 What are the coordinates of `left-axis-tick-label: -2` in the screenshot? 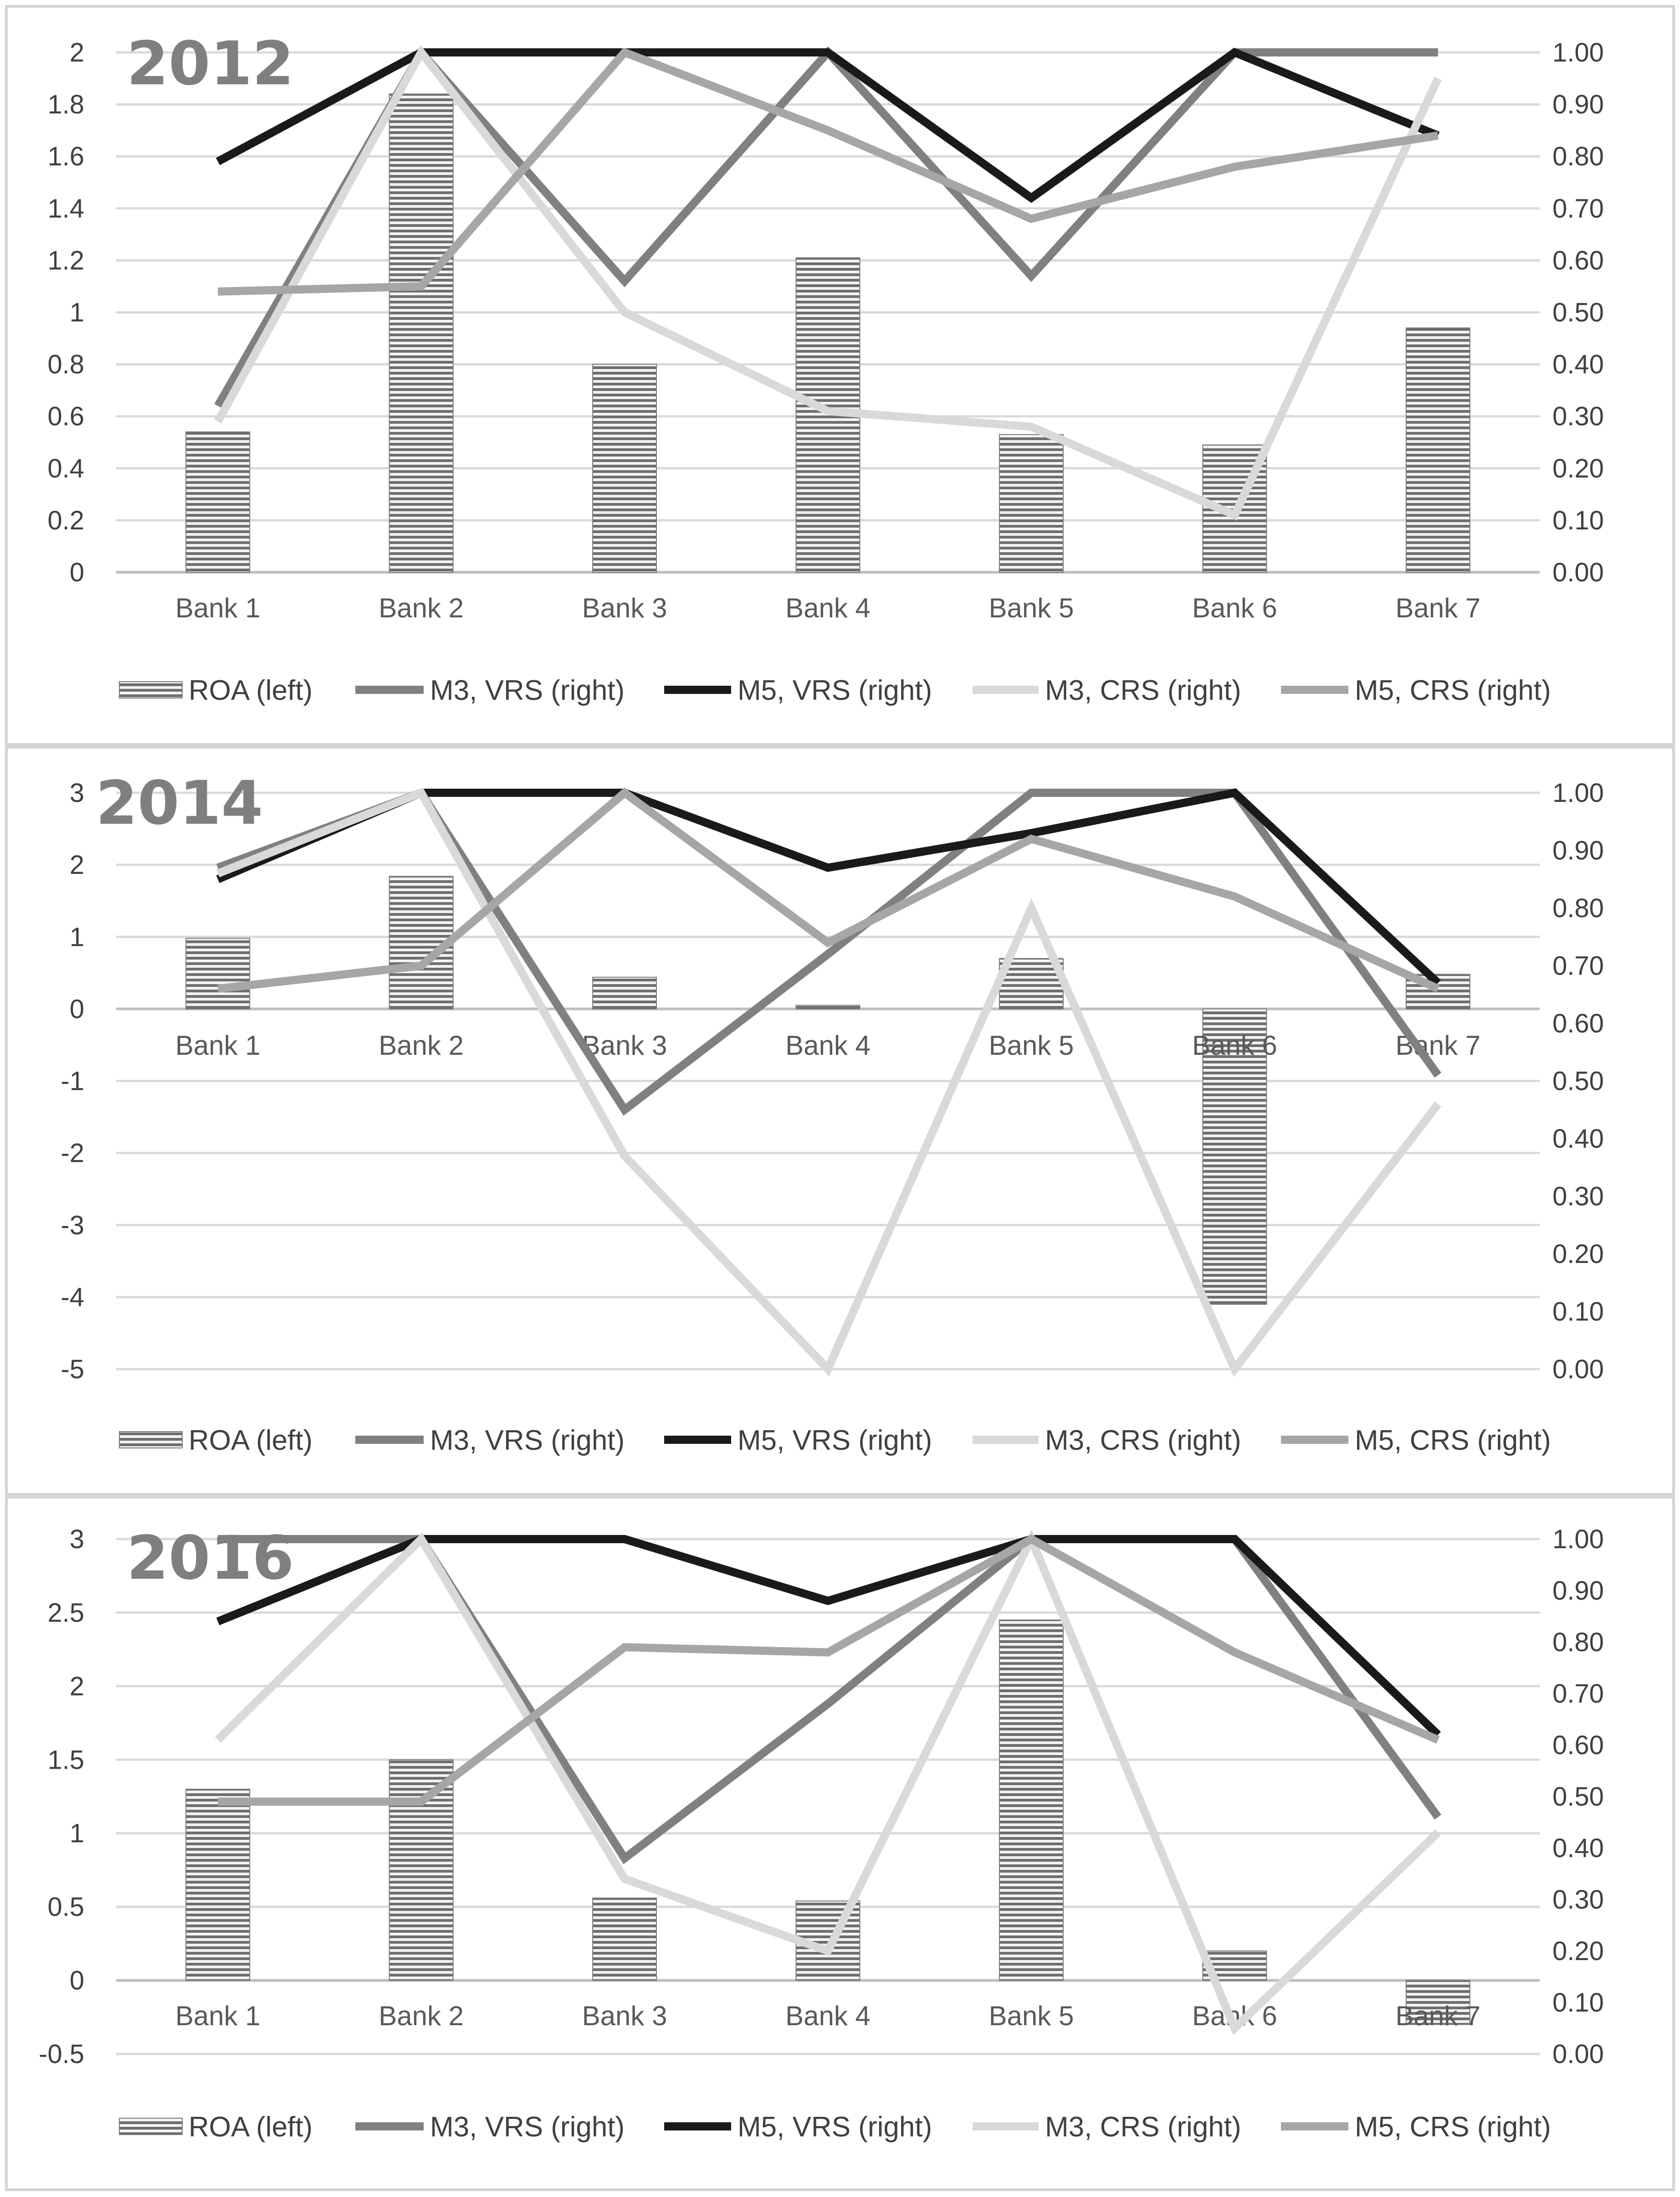 It's located at (73, 1153).